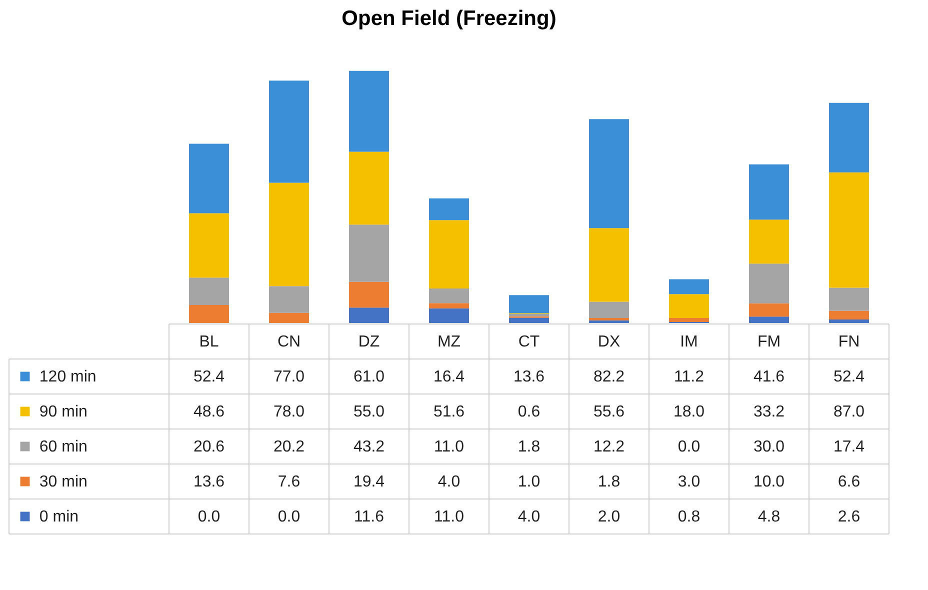 This screenshot has height=590, width=928. What do you see at coordinates (609, 412) in the screenshot?
I see `data-label: 55.6` at bounding box center [609, 412].